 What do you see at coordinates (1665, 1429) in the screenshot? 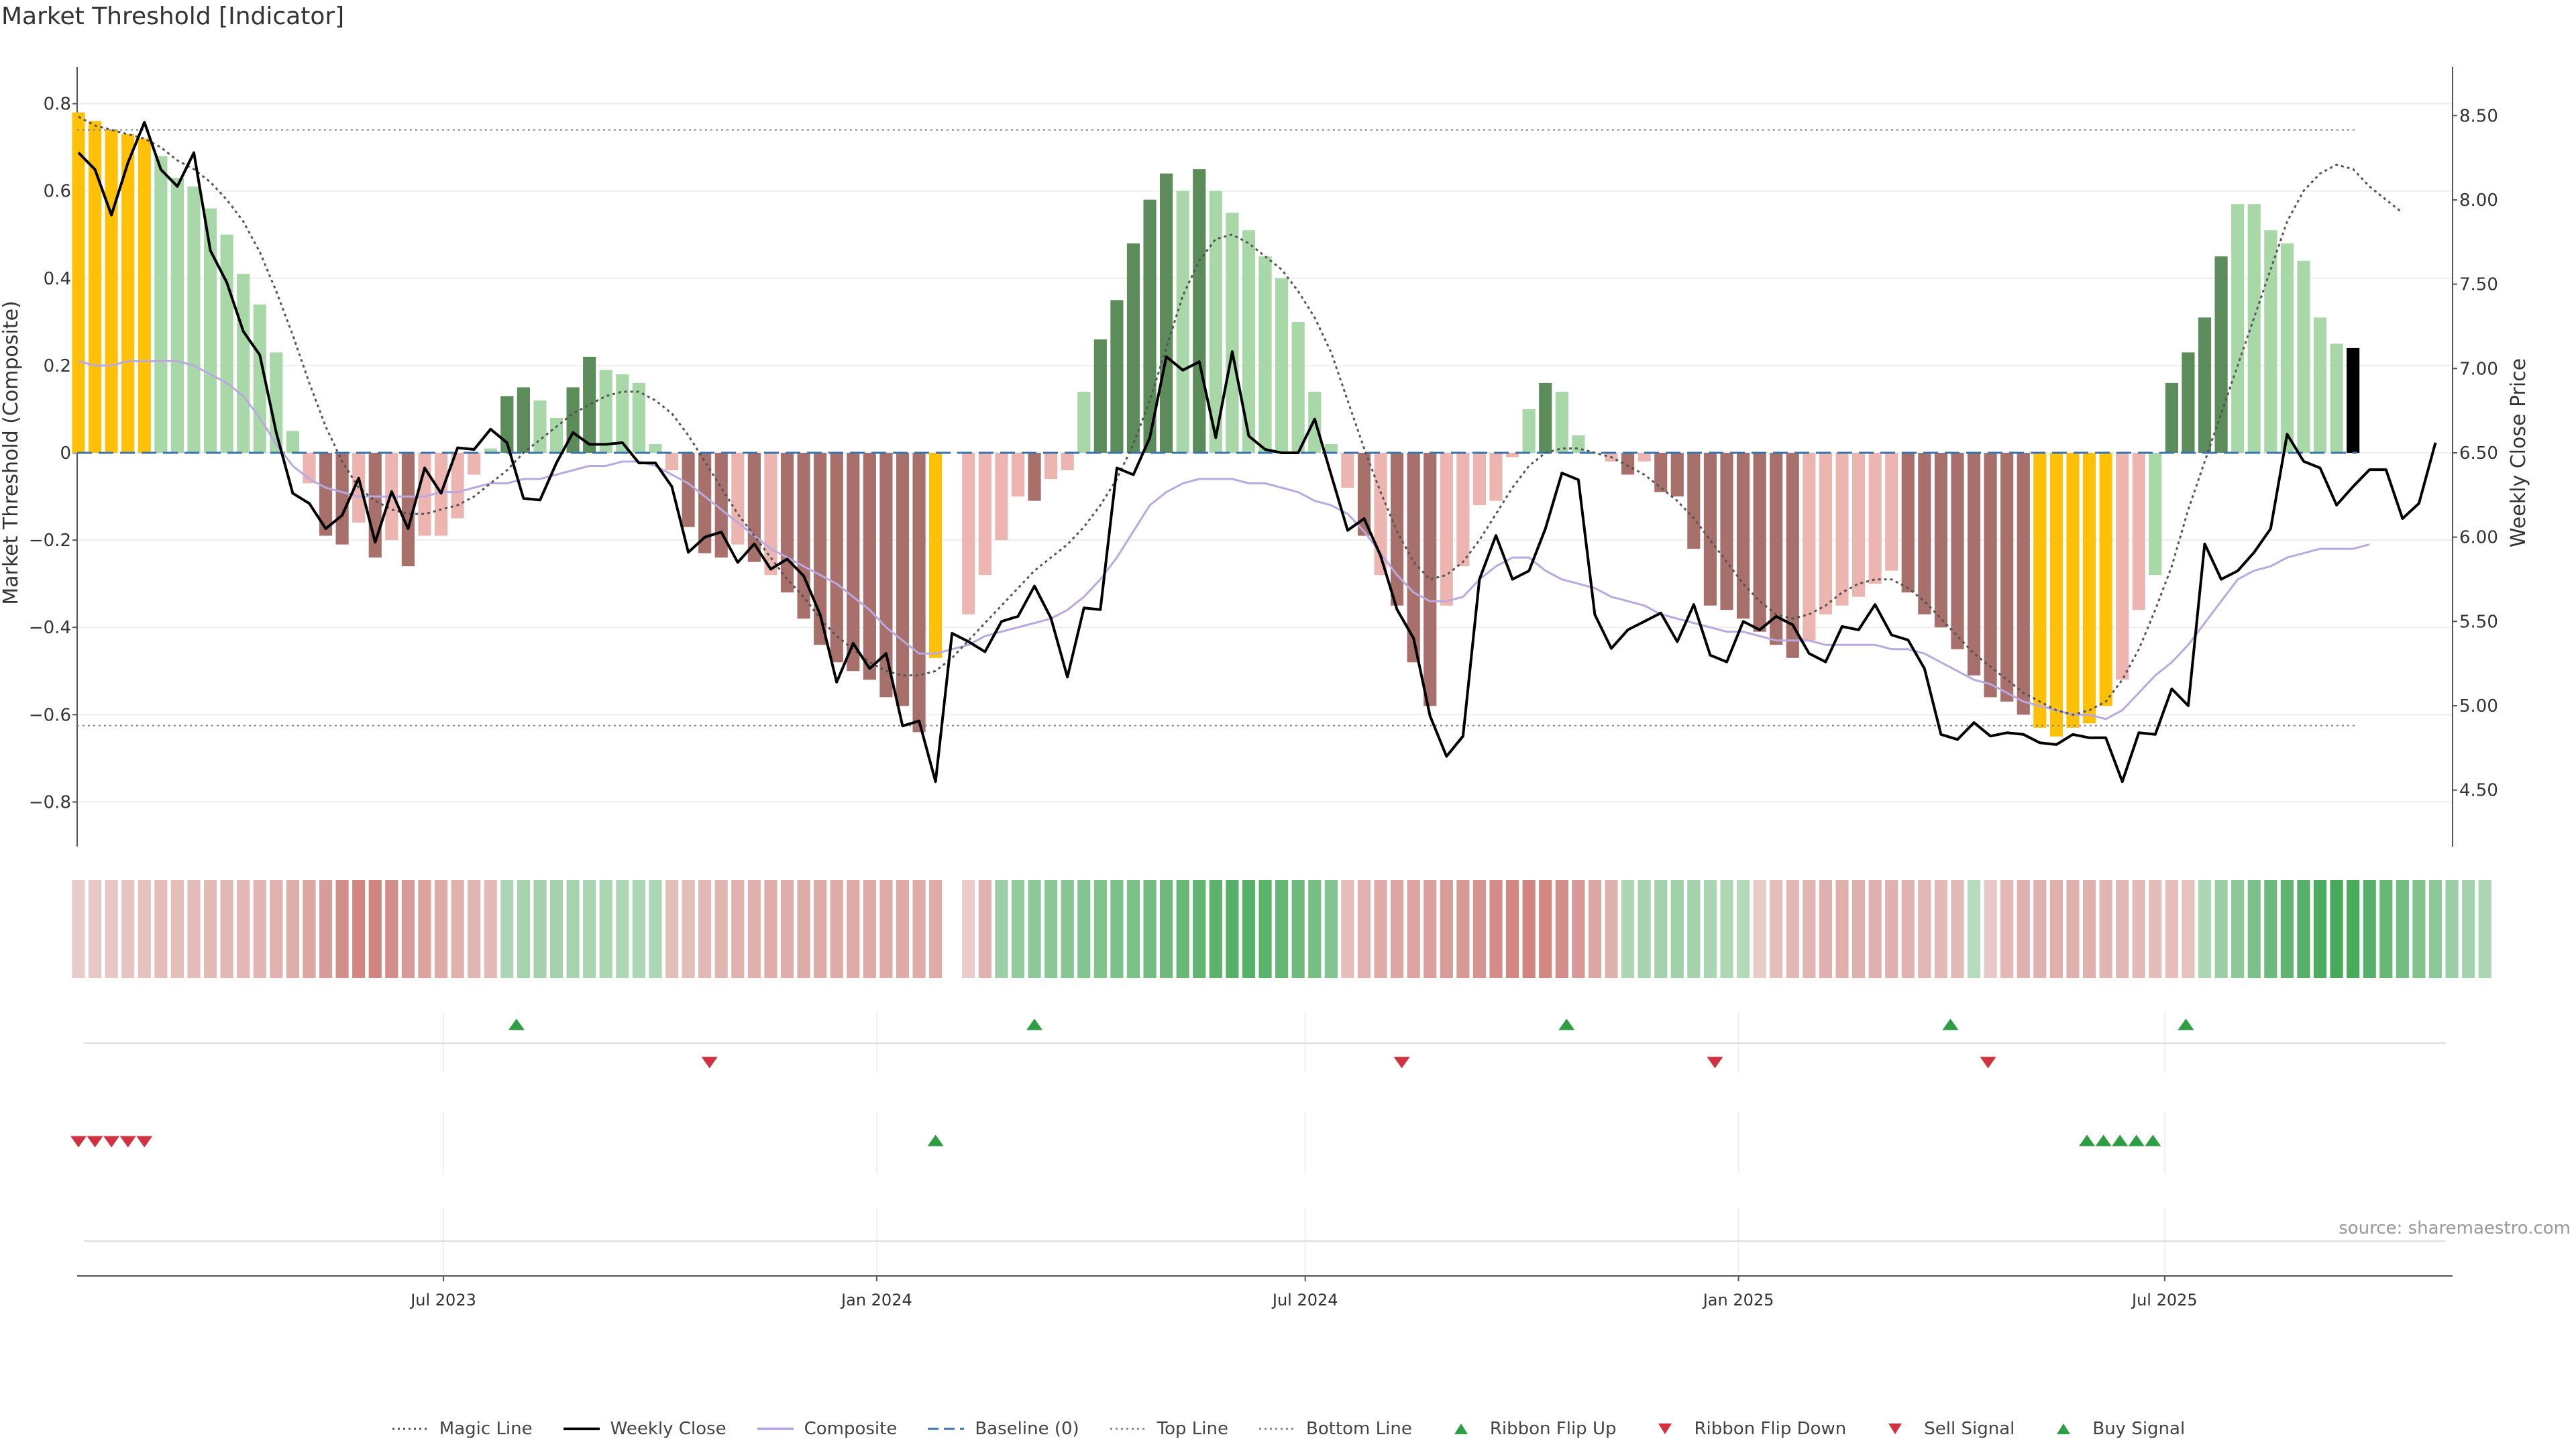
I see `triangle-down-icon` at bounding box center [1665, 1429].